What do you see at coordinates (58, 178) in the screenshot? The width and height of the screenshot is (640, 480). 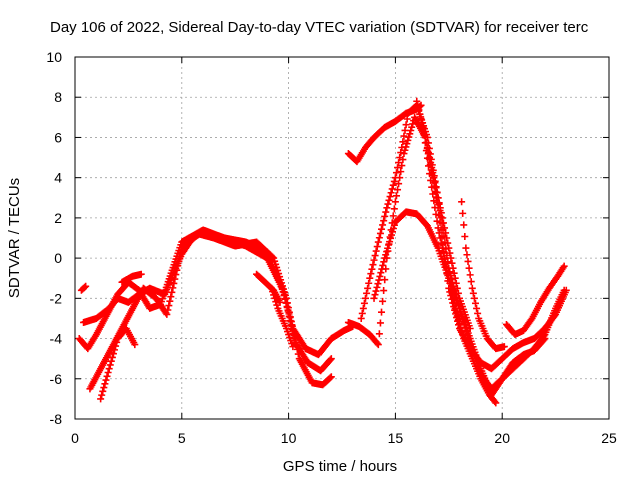 I see `y-tick-label: 4` at bounding box center [58, 178].